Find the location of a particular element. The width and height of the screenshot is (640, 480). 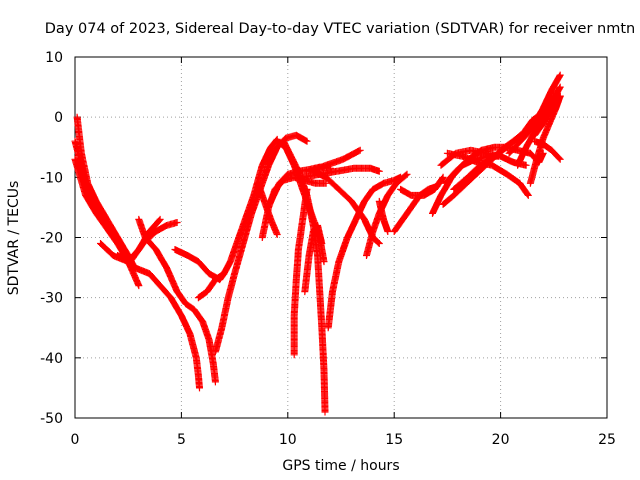

x-tick-label: 20 is located at coordinates (501, 440).